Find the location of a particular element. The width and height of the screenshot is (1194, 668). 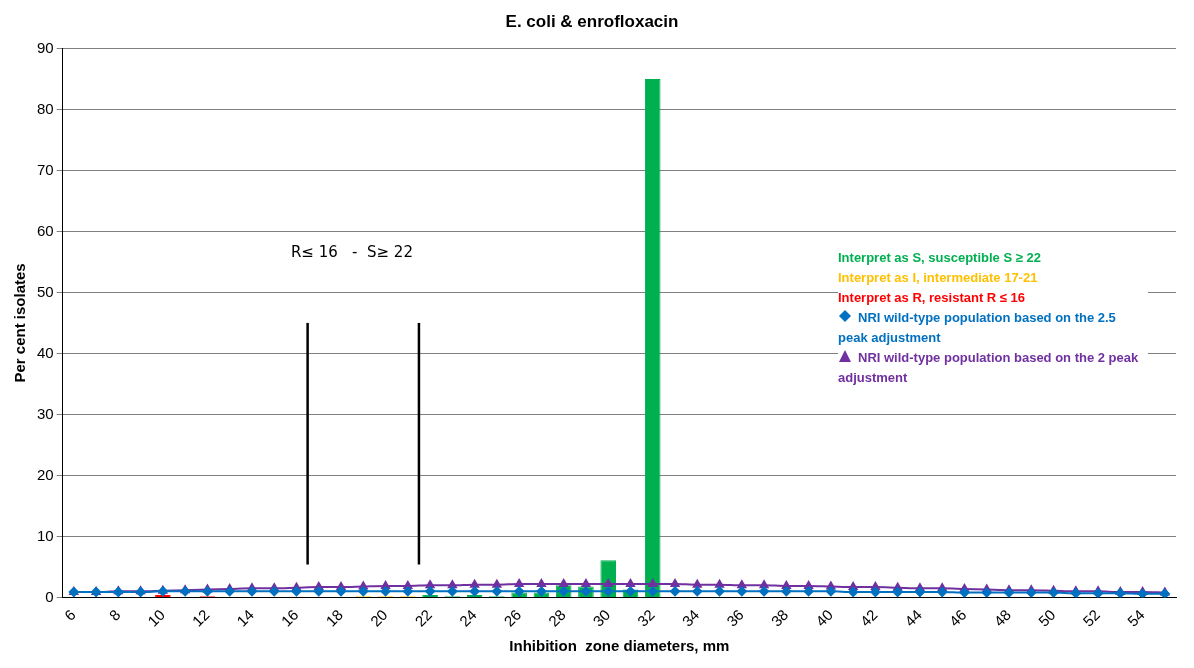

x-tick-label: 50 is located at coordinates (1046, 617).